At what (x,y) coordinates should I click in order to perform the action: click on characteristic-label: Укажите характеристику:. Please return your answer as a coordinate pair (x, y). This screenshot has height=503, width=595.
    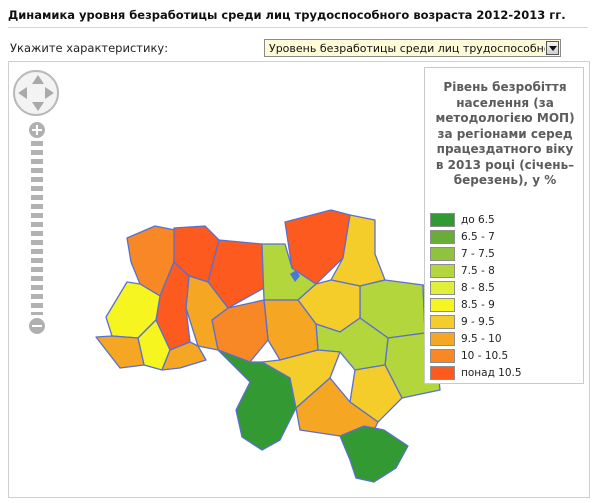
    Looking at the image, I should click on (89, 48).